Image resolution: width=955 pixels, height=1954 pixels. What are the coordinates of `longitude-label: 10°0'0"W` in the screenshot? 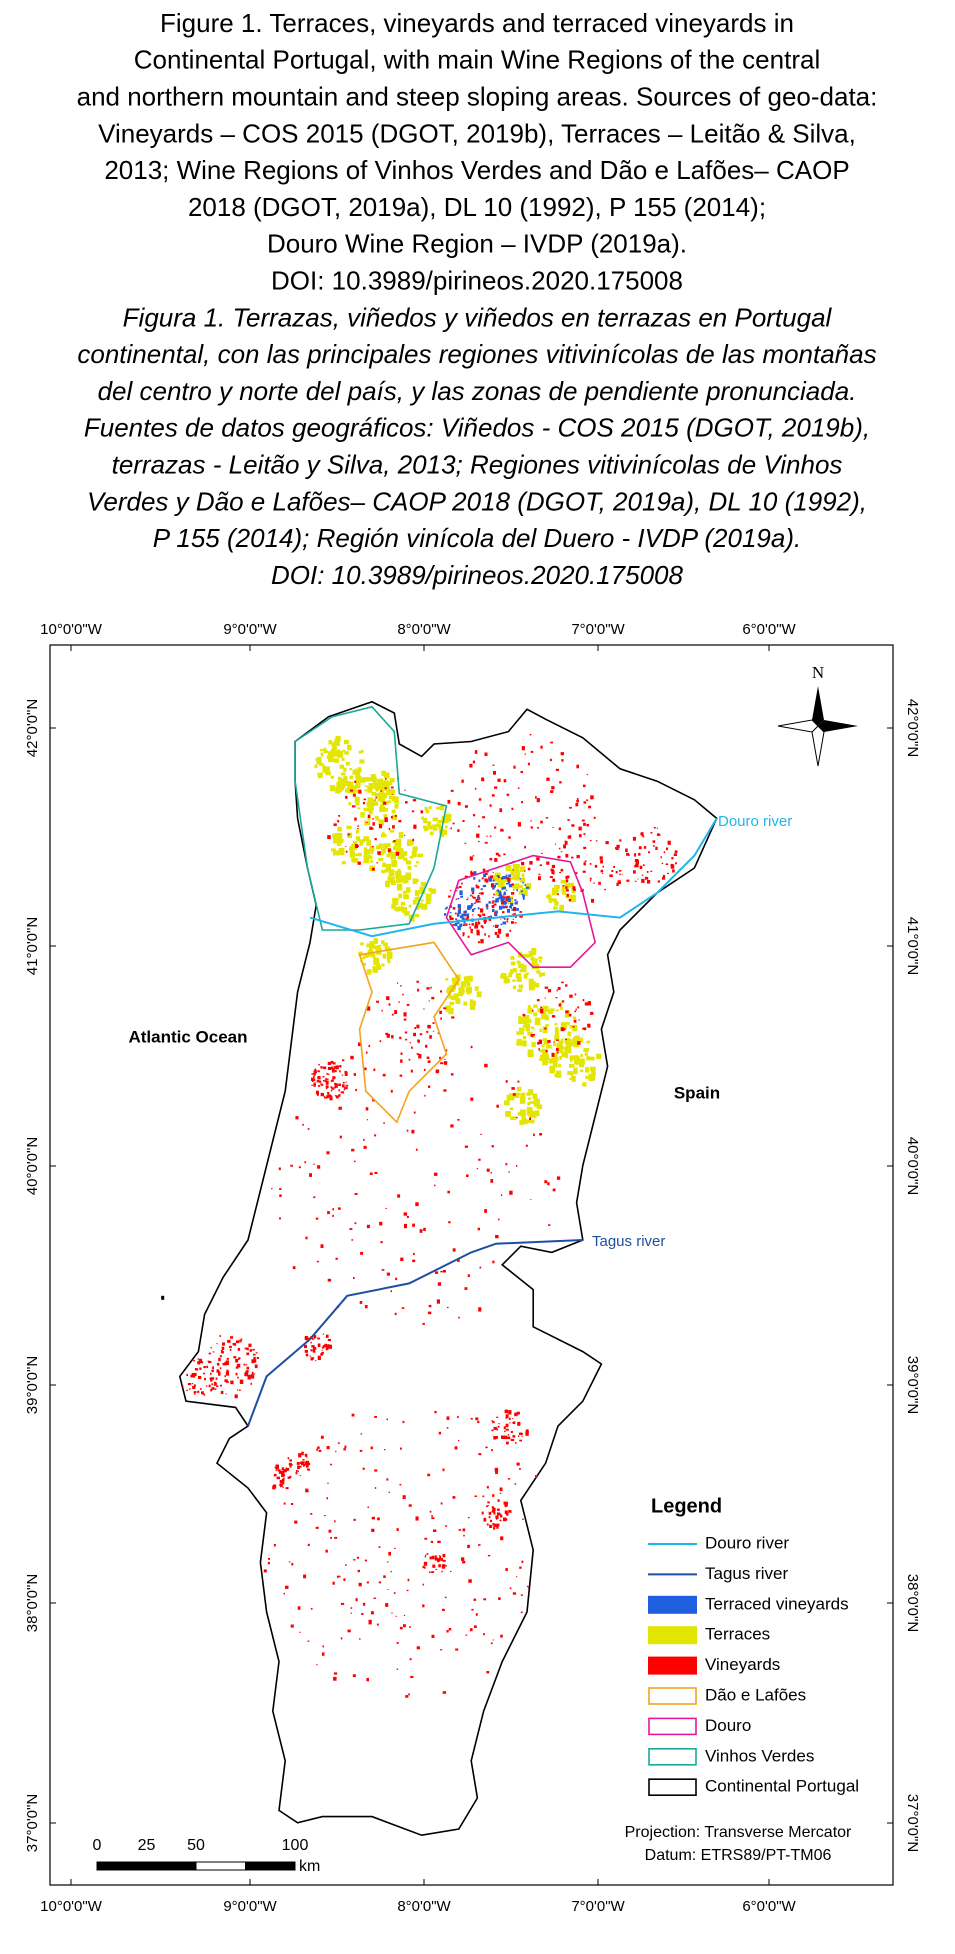 It's located at (71, 1906).